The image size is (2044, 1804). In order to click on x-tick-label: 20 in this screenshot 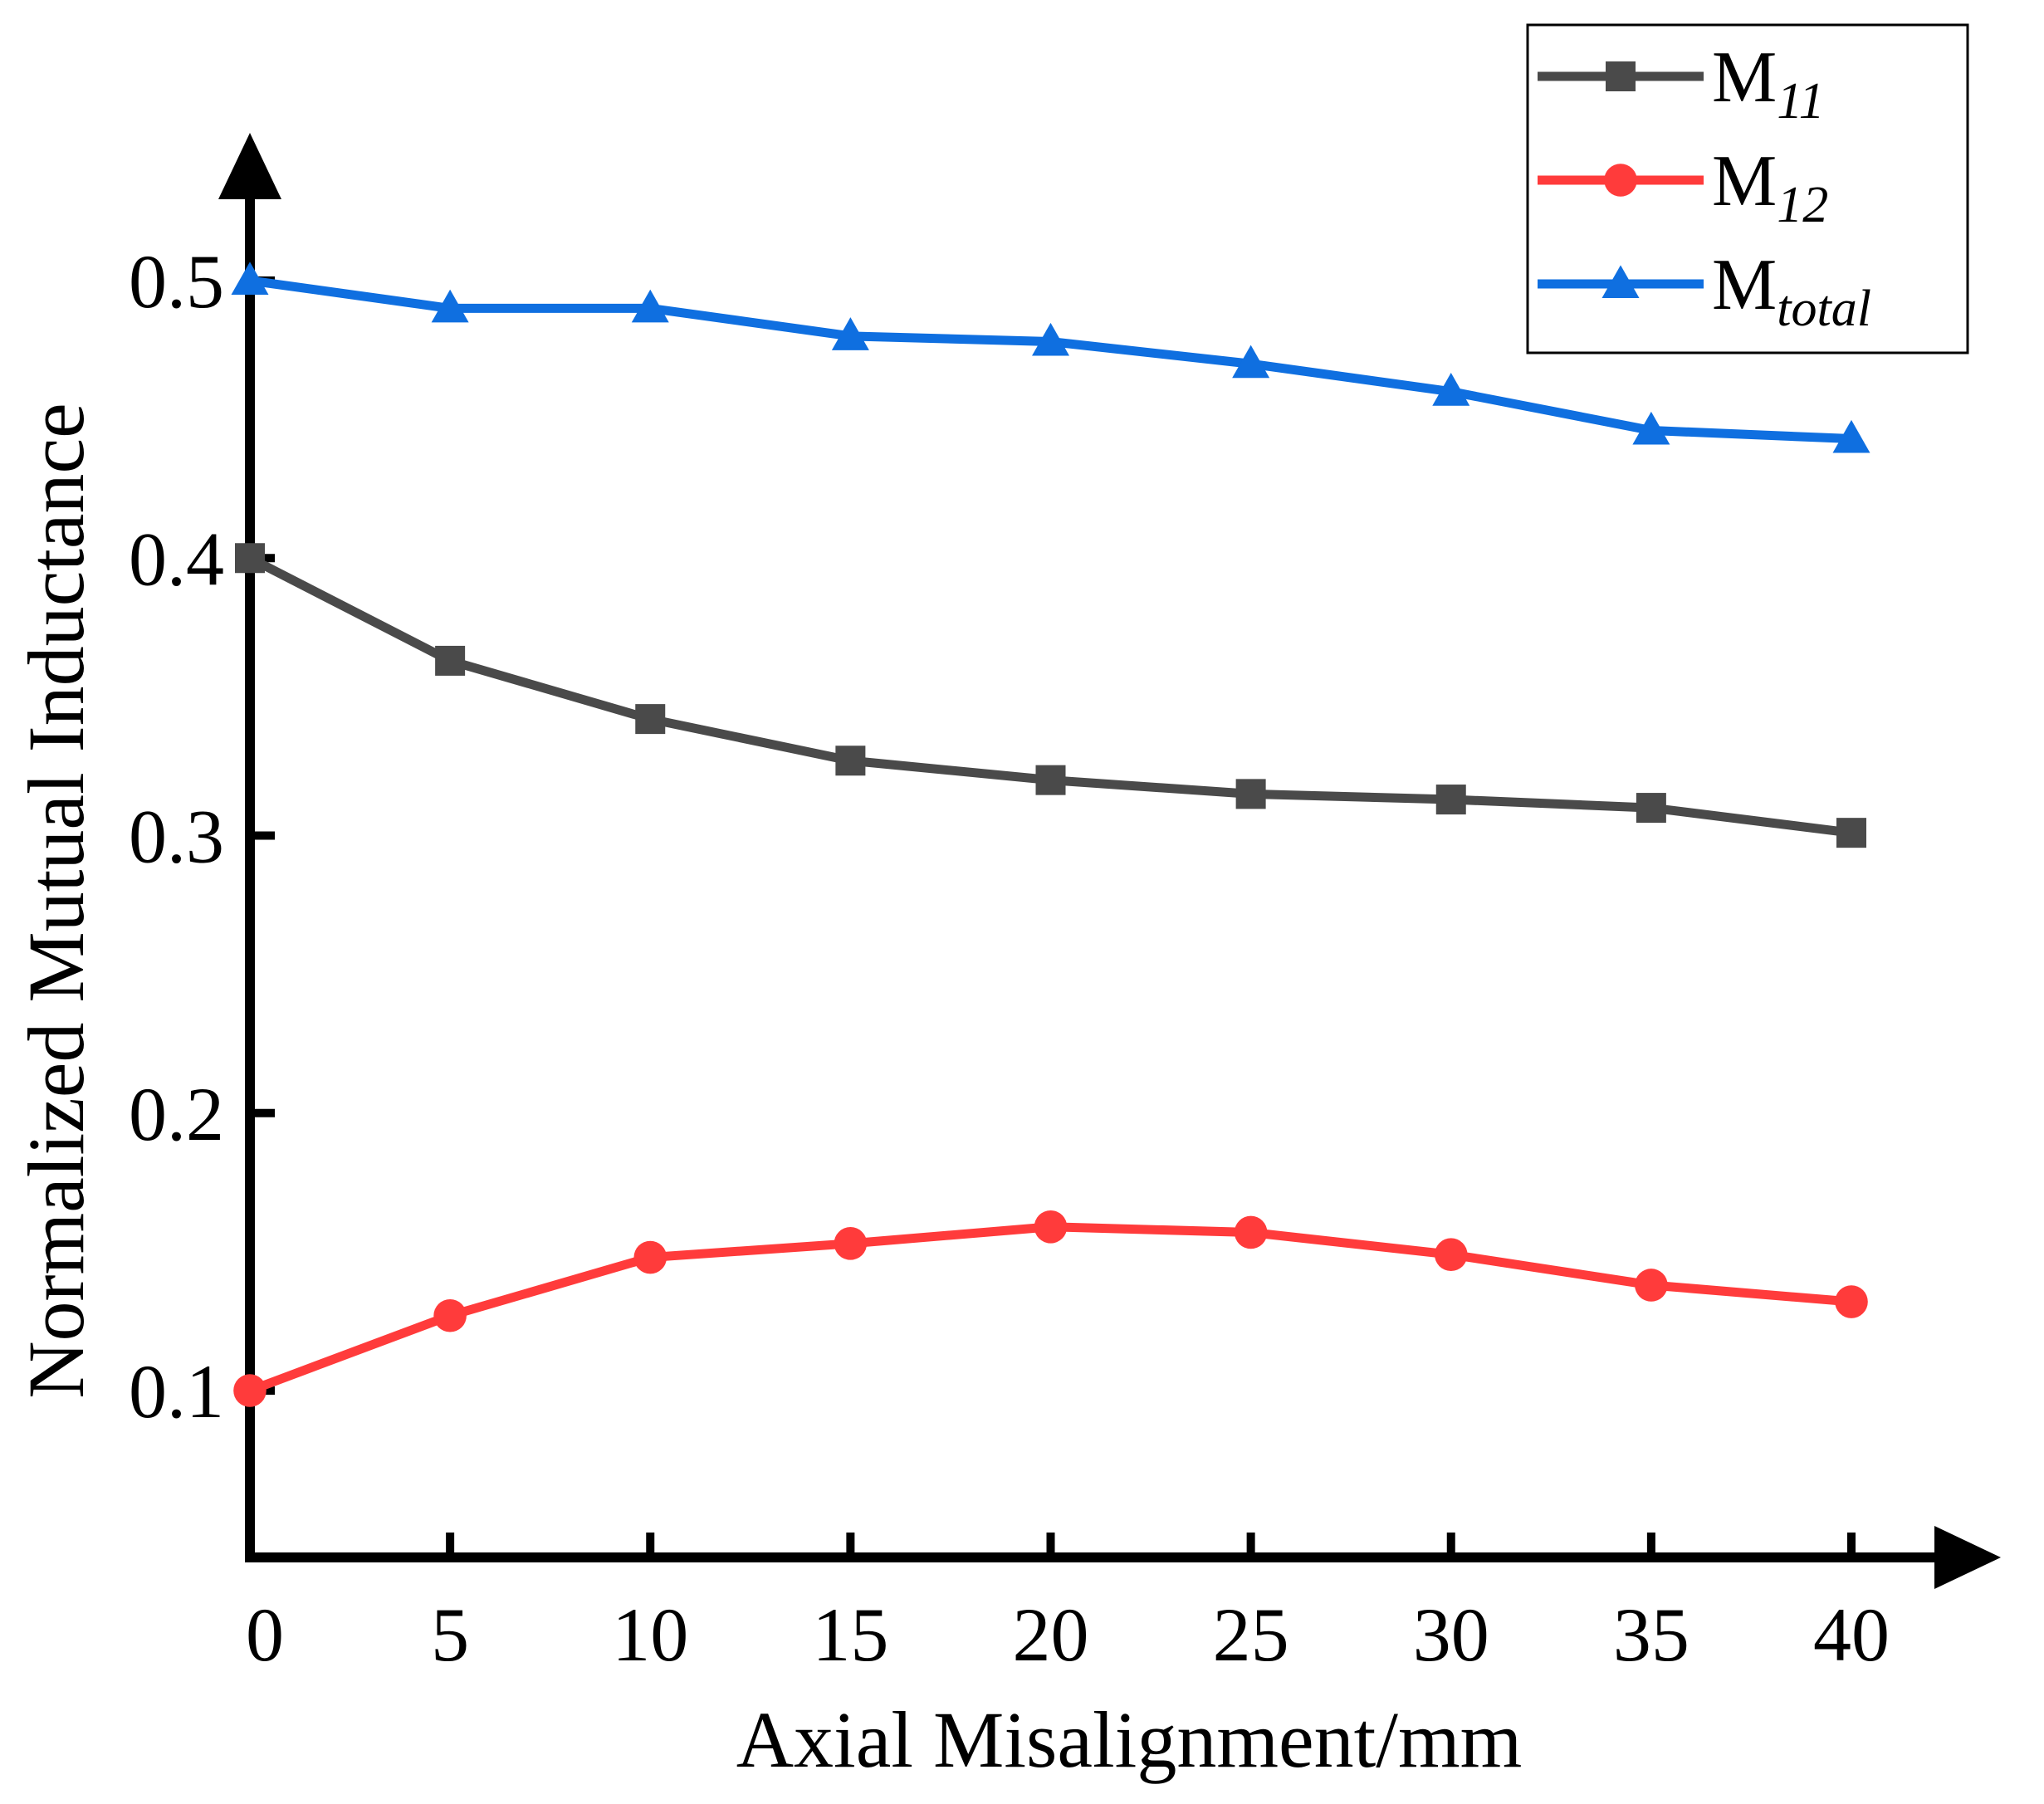, I will do `click(1051, 1634)`.